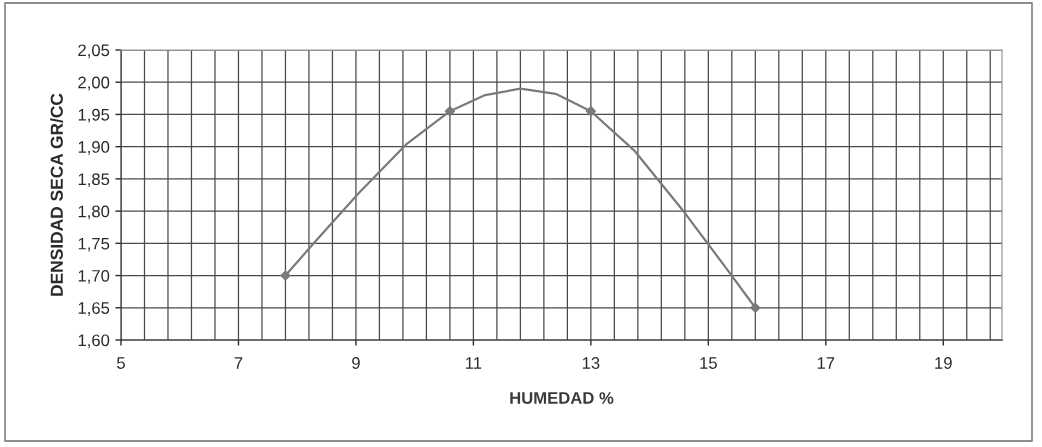 Image resolution: width=1042 pixels, height=447 pixels. I want to click on x-tick-label: 5, so click(121, 363).